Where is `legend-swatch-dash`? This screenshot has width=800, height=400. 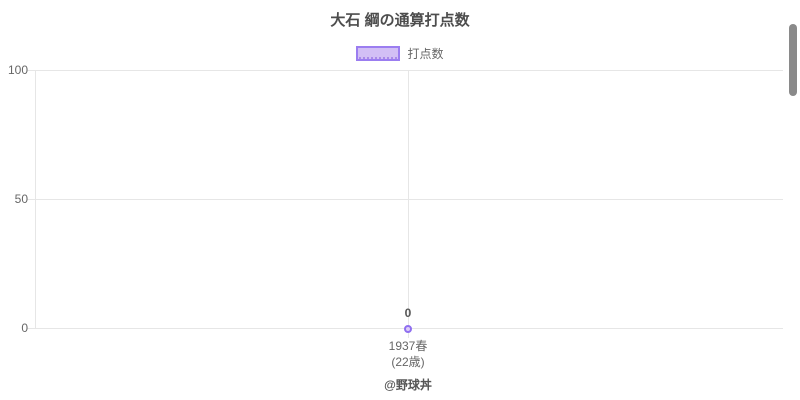
legend-swatch-dash is located at coordinates (378, 57).